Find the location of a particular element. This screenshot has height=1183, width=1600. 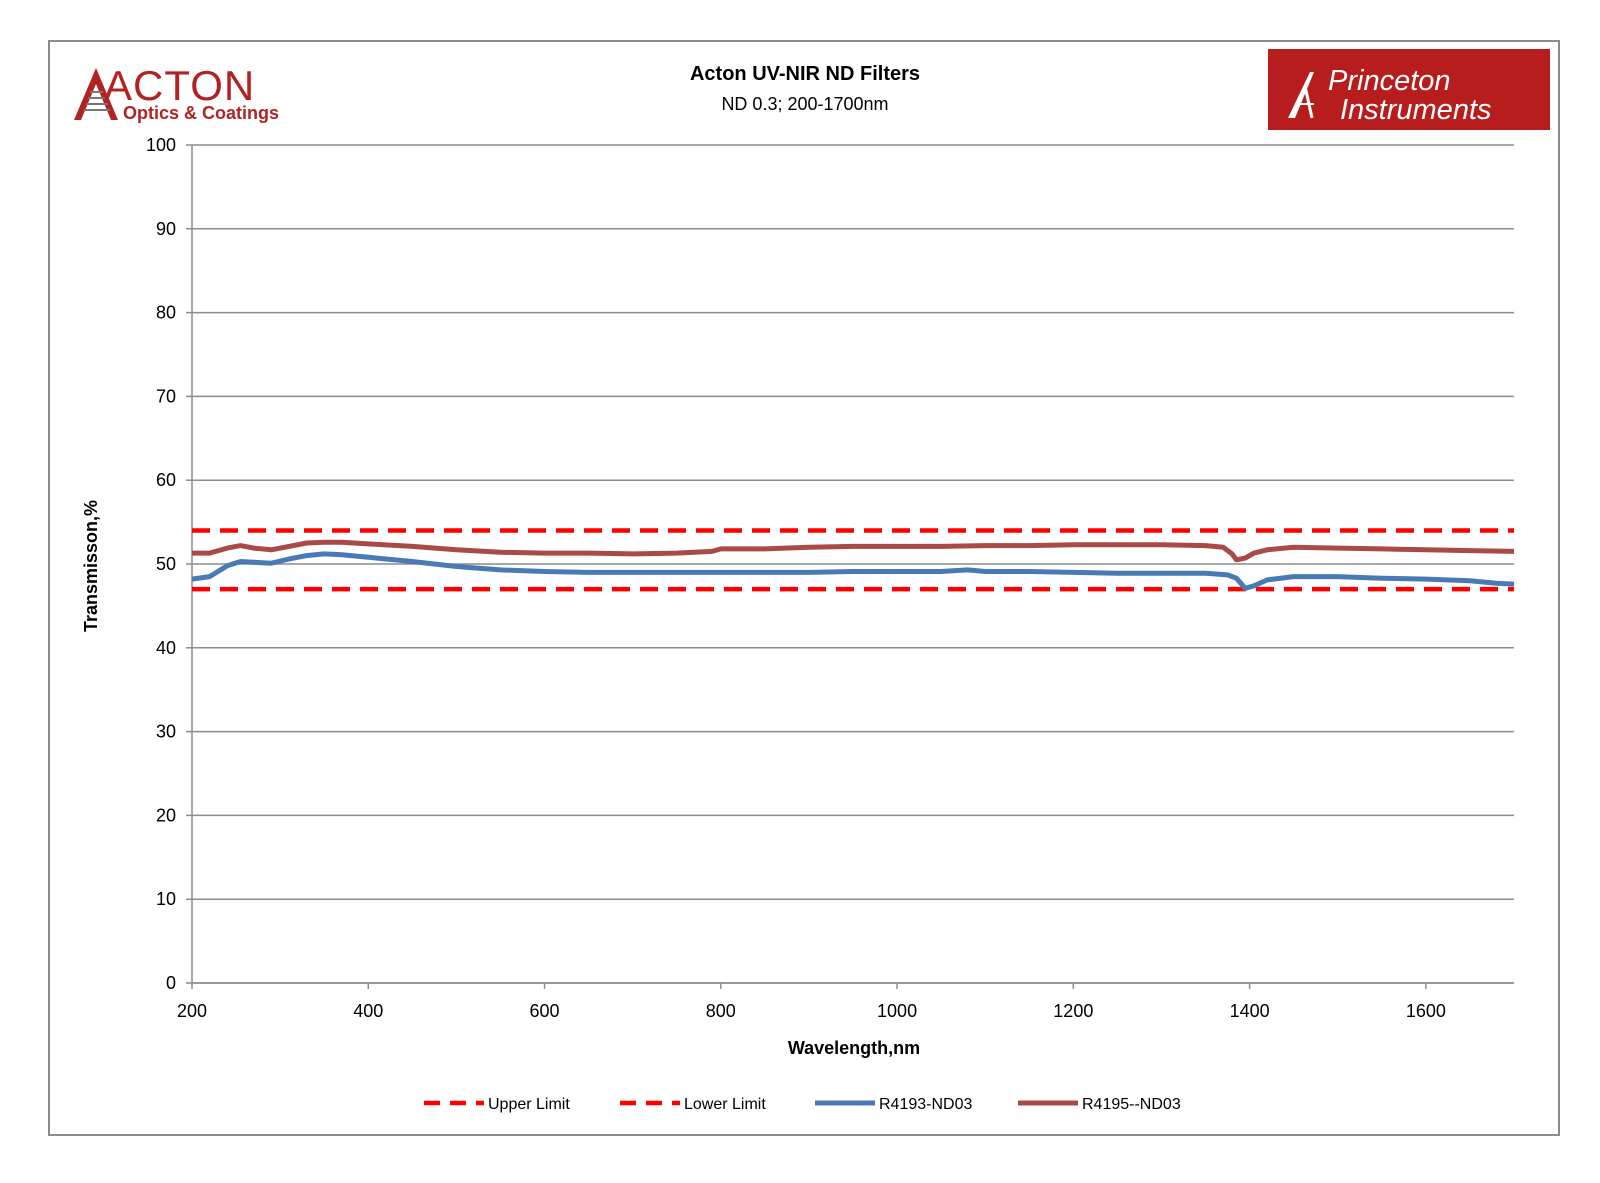

legend-label: Lower Limit is located at coordinates (725, 1104).